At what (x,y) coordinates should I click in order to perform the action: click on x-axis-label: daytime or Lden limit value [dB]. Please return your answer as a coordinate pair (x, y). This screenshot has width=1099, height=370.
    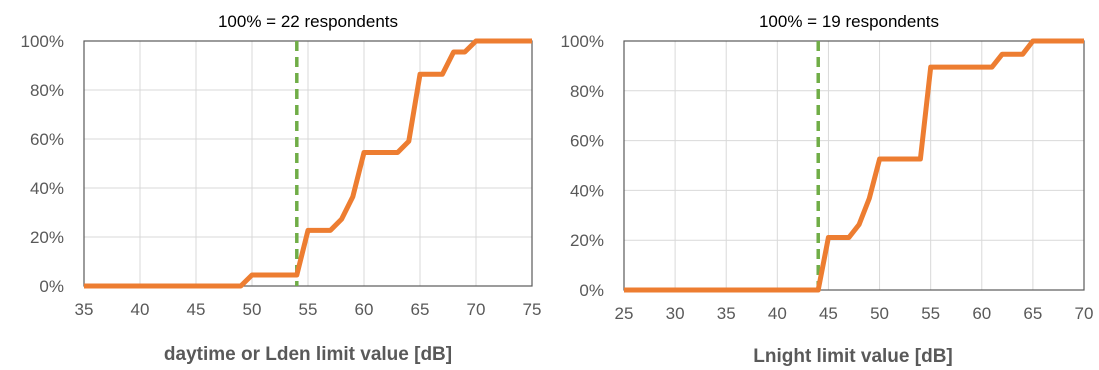
    Looking at the image, I should click on (308, 354).